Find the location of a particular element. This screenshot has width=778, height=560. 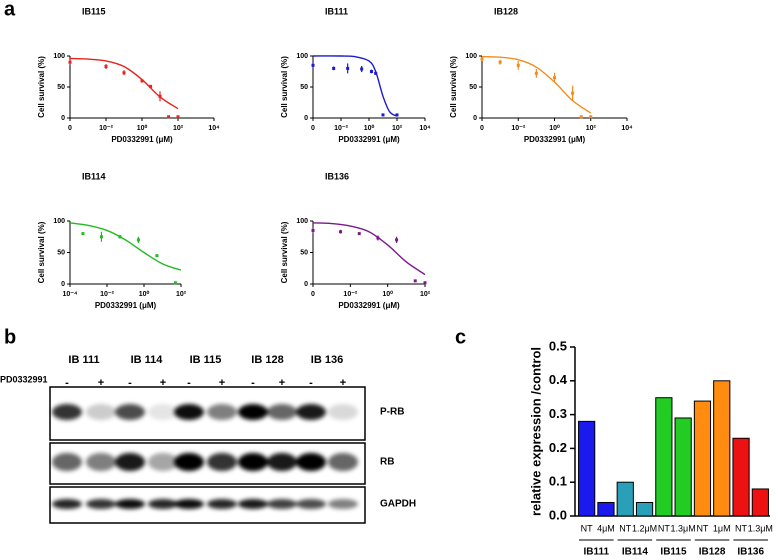

chart-title: IB114 is located at coordinates (94, 176).